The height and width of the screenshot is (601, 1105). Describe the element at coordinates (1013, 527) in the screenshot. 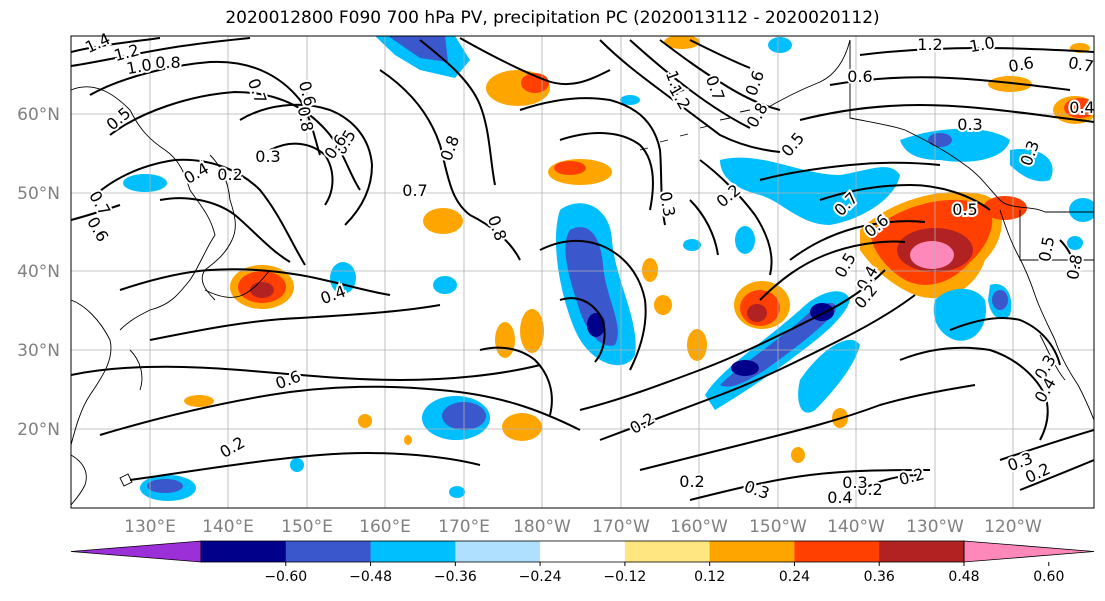

I see `lon-label: 120°W` at that location.